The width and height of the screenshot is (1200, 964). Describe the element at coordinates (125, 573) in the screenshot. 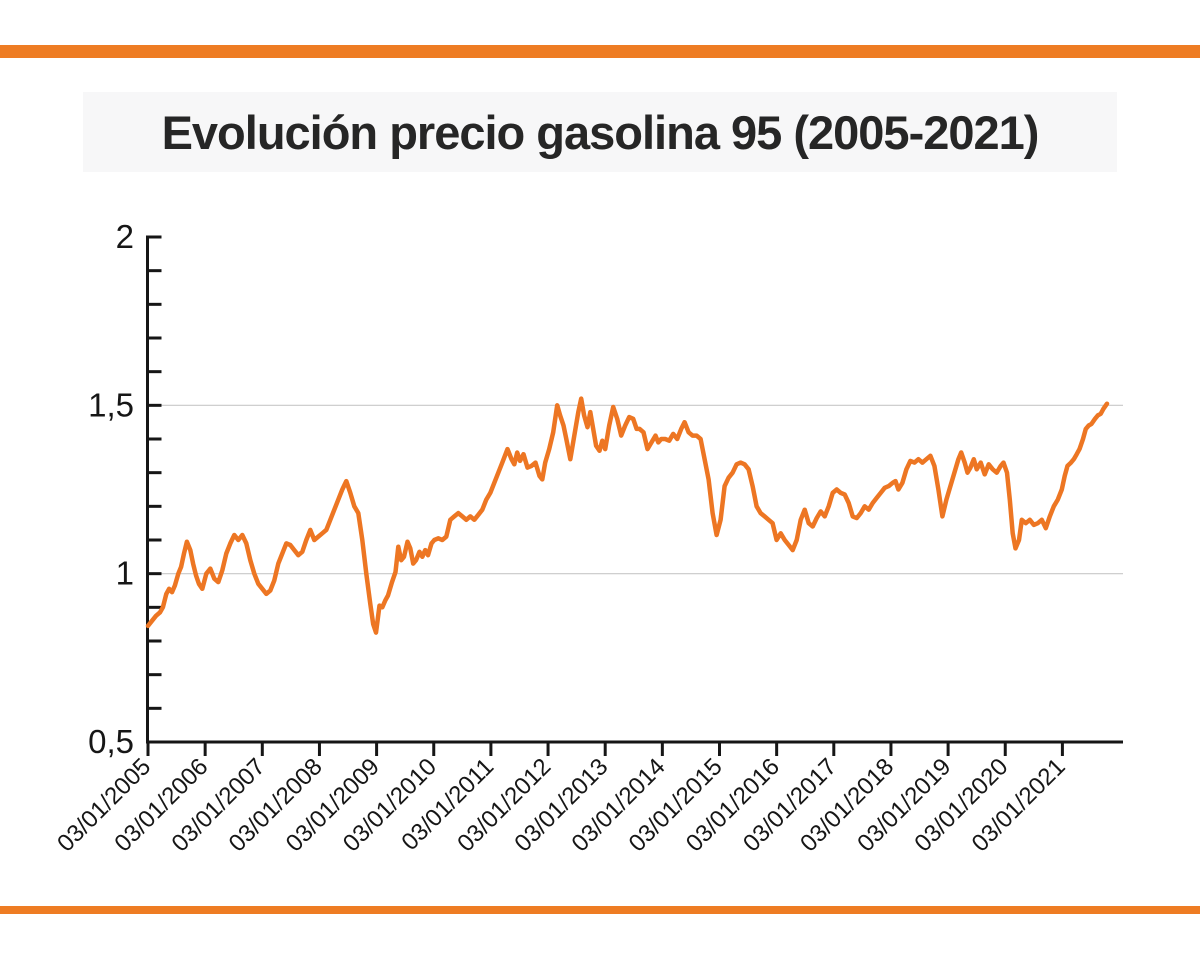

I see `y-tick-label: 1` at that location.